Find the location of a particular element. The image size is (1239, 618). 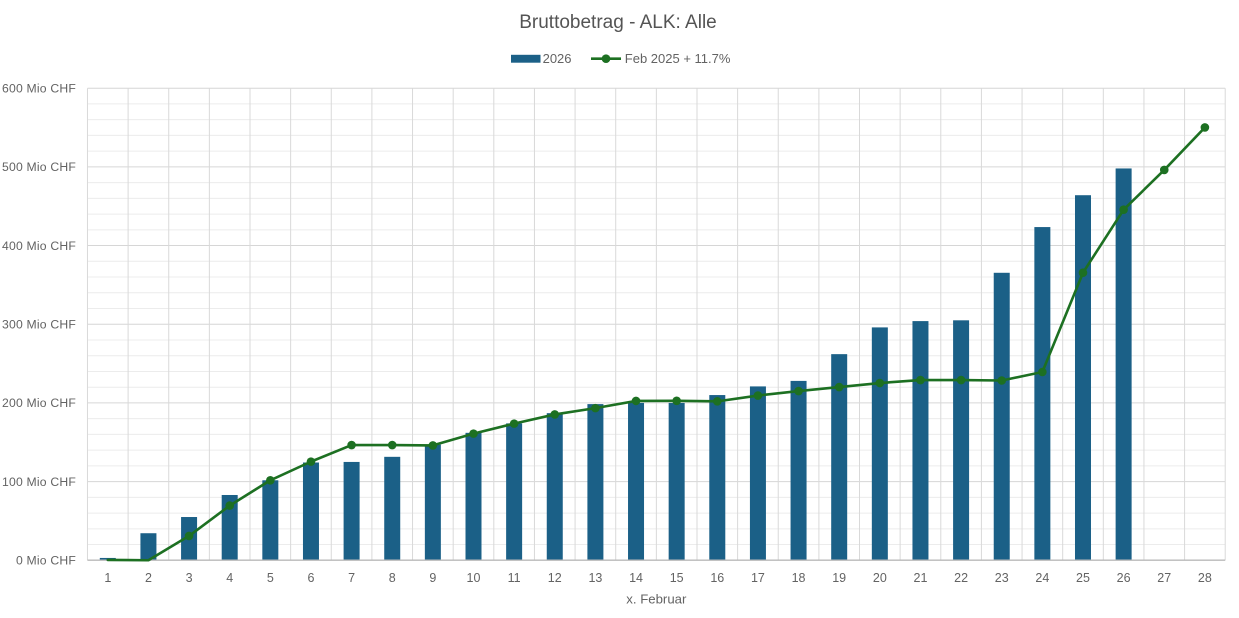

svg-text: 6 is located at coordinates (310, 578).